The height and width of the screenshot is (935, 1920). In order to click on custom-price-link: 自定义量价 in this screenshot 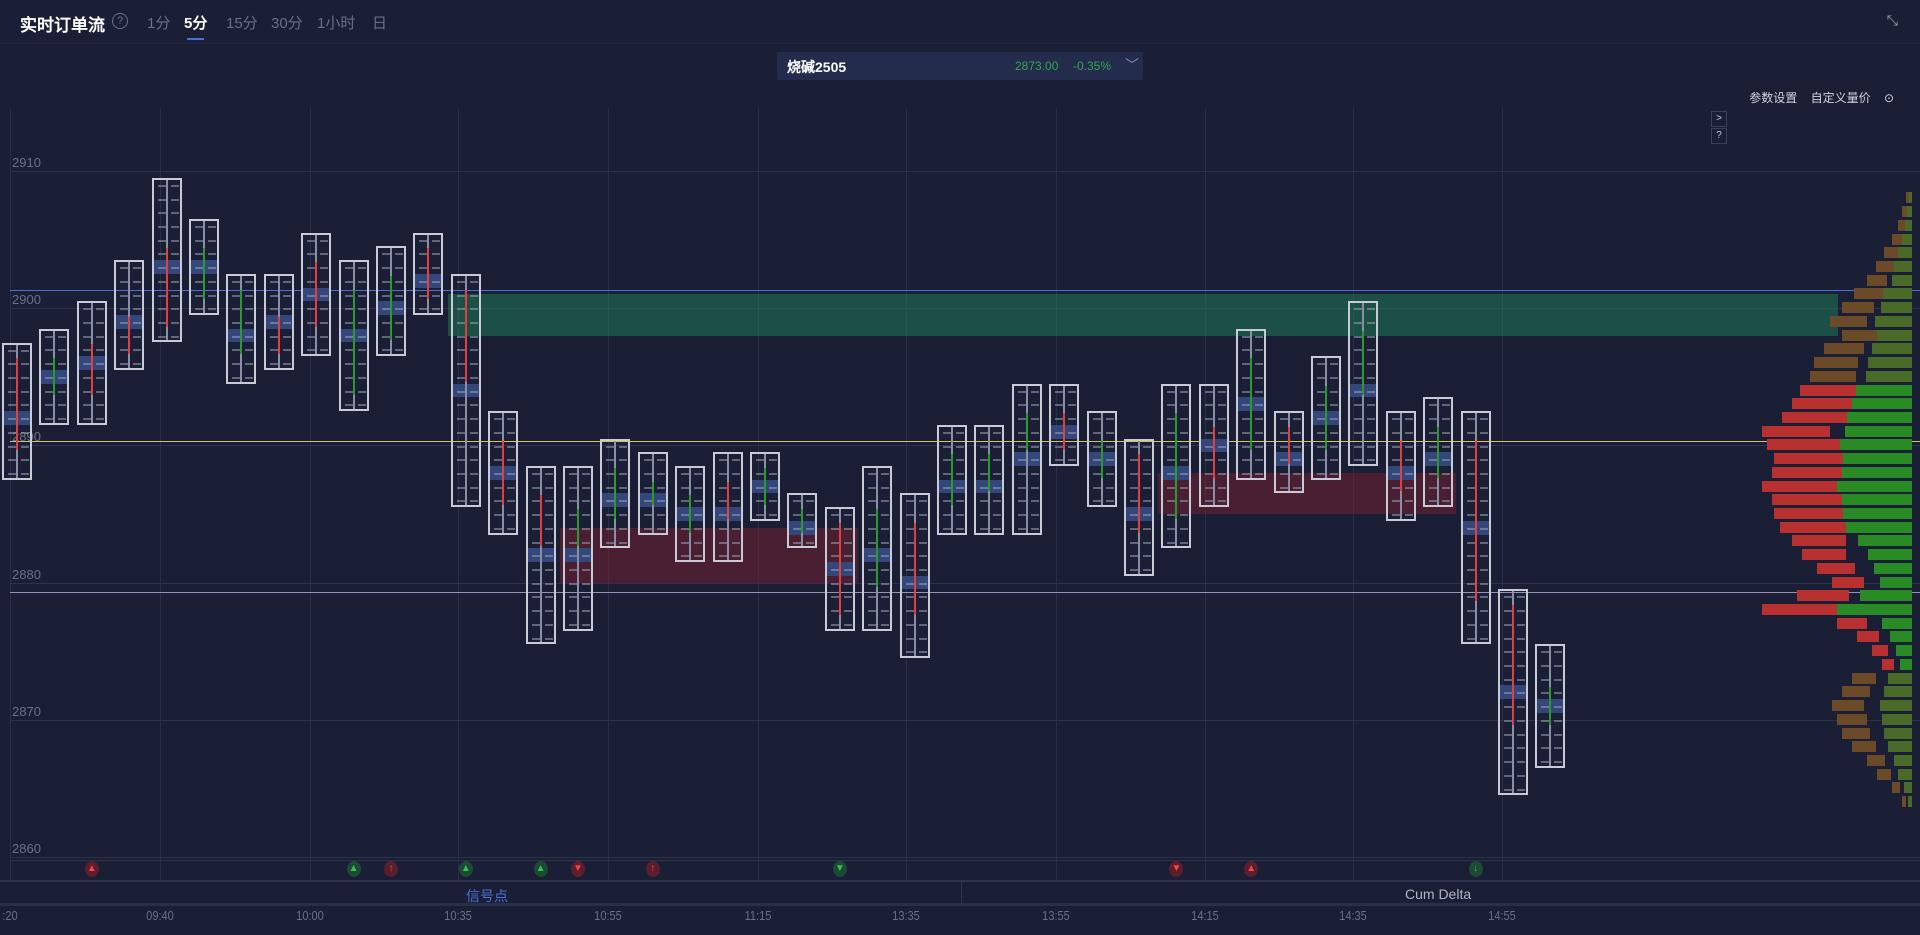, I will do `click(1840, 98)`.